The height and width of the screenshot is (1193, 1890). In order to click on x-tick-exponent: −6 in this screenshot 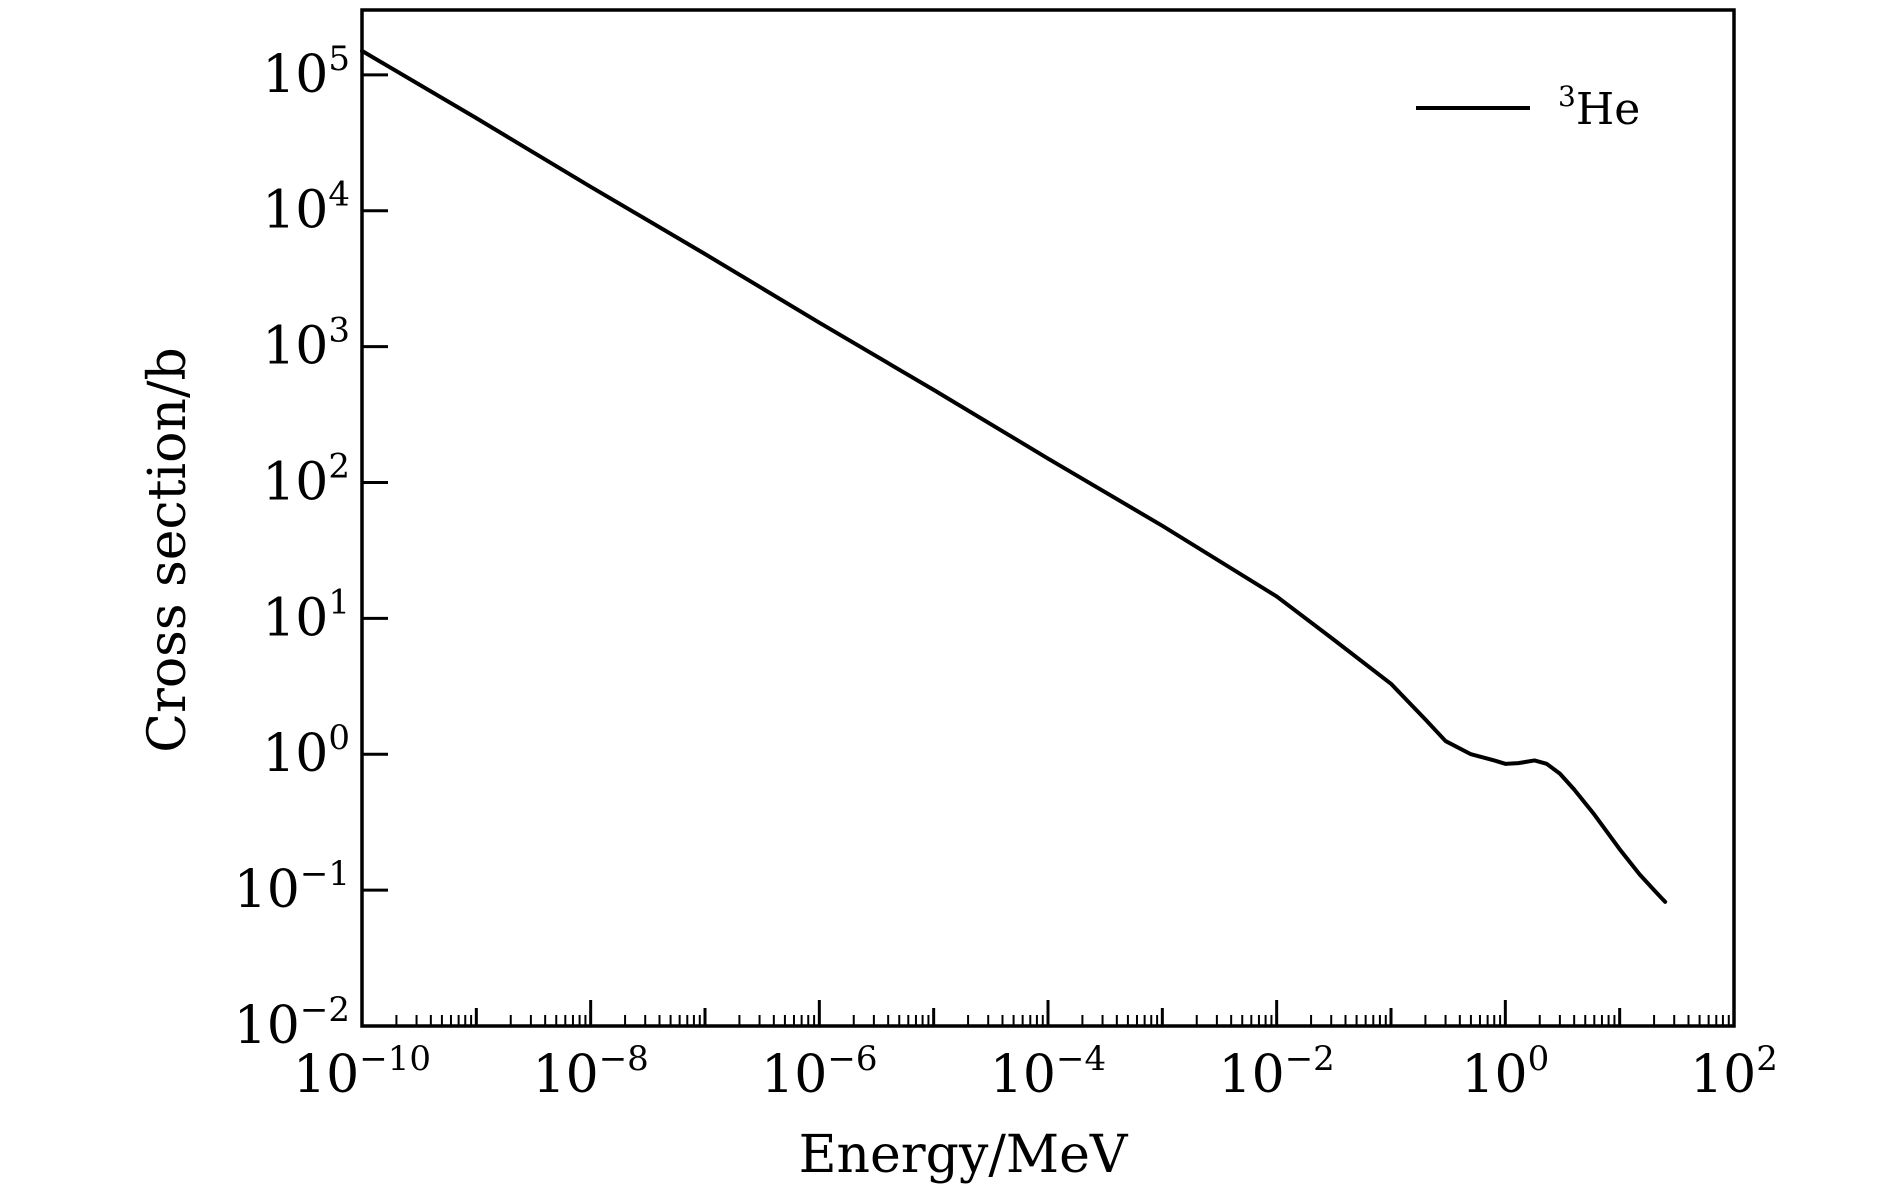, I will do `click(852, 1059)`.